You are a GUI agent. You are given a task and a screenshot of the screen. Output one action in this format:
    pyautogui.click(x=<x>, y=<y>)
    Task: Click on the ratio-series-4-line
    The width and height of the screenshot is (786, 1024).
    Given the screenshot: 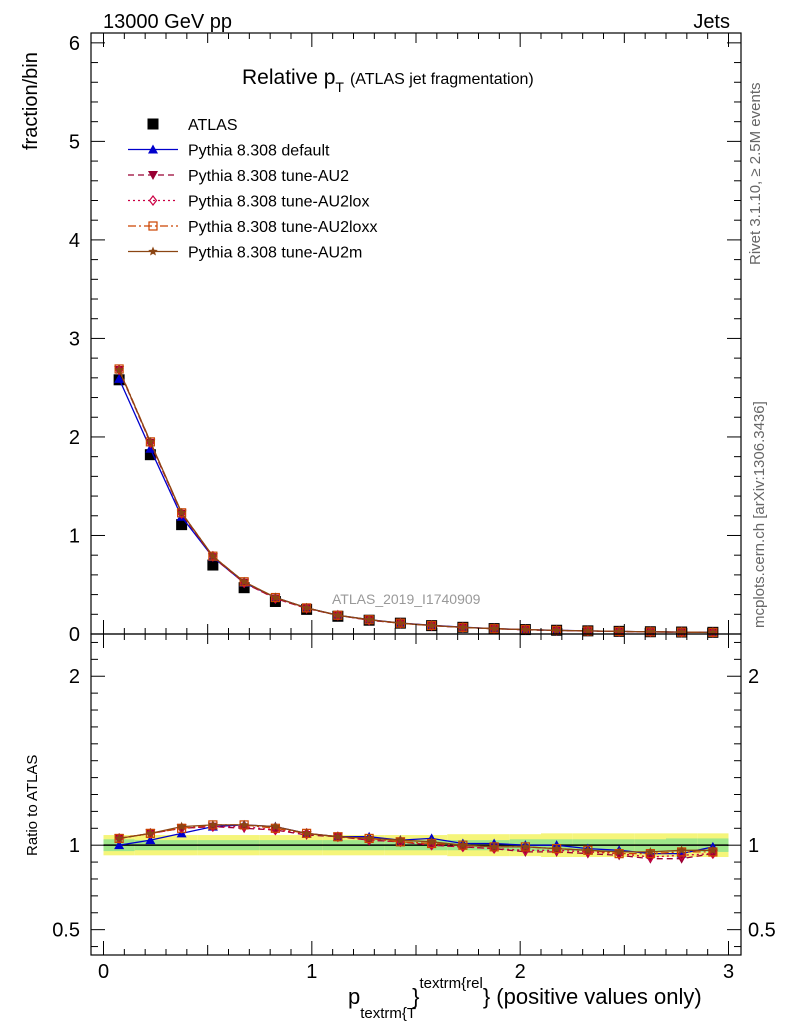 What is the action you would take?
    pyautogui.click(x=415, y=838)
    